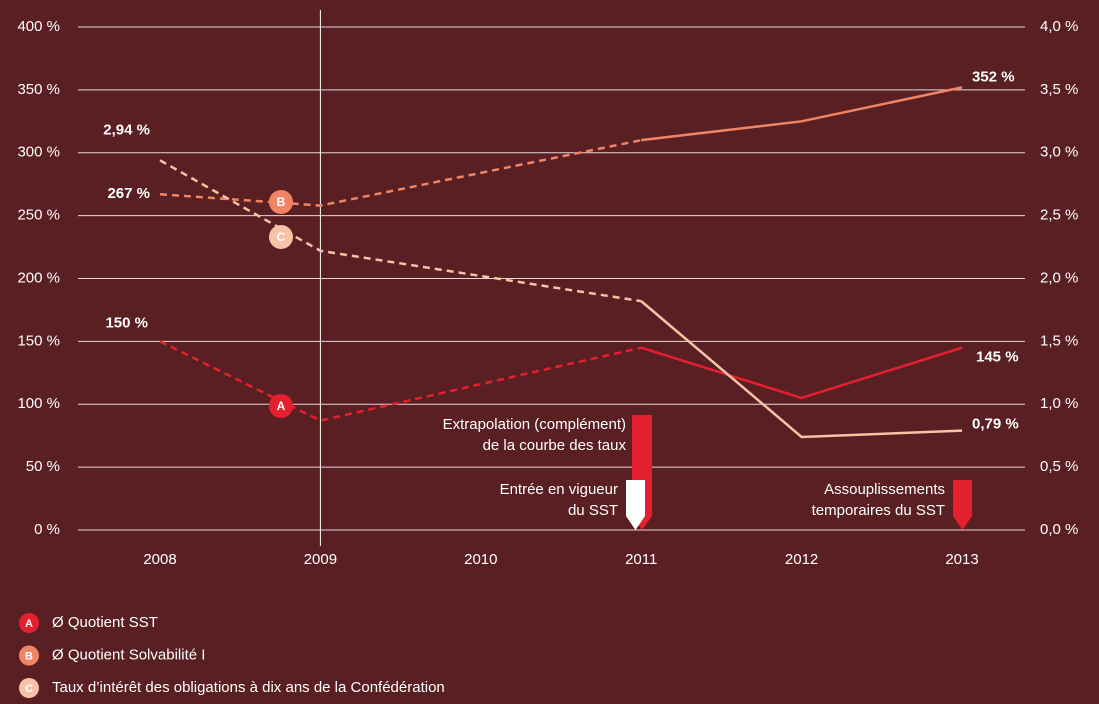 The image size is (1099, 704). Describe the element at coordinates (126, 129) in the screenshot. I see `data-label: 2,94 %` at that location.